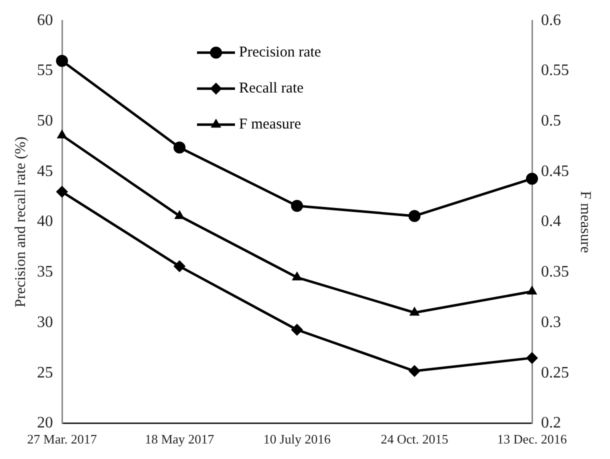  What do you see at coordinates (45, 171) in the screenshot?
I see `y-tick-label: 45` at bounding box center [45, 171].